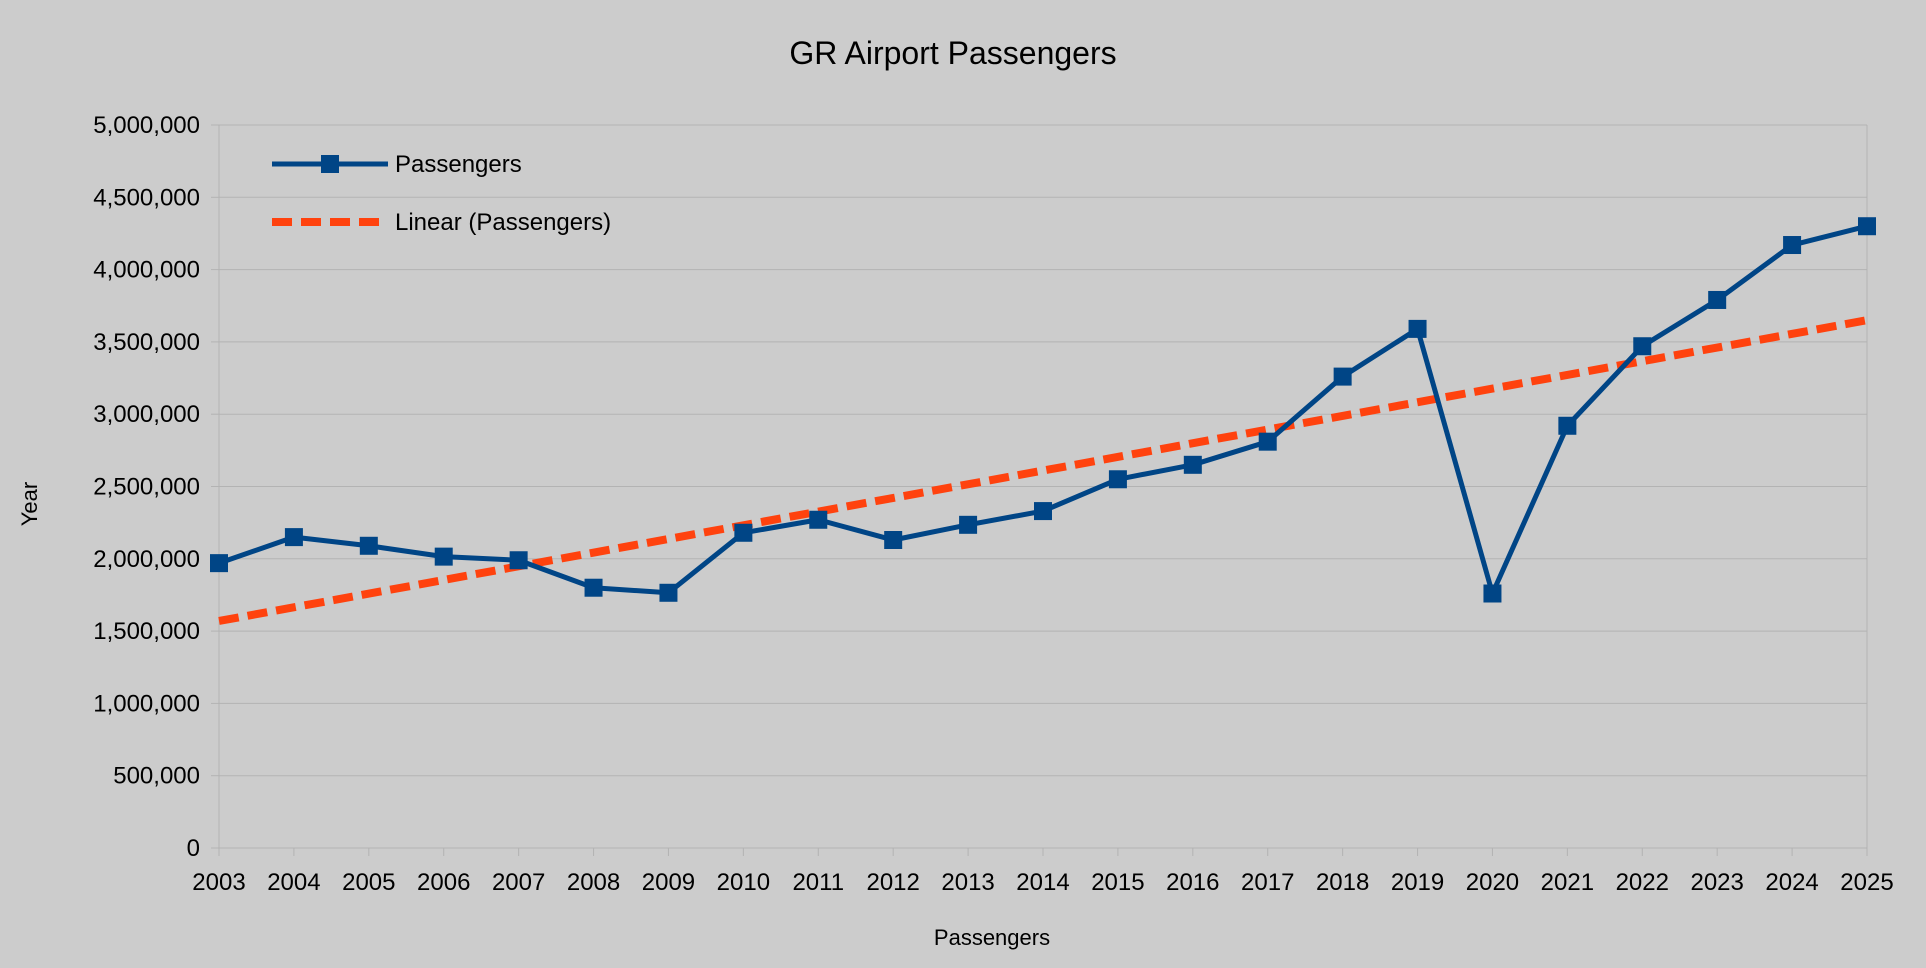 The height and width of the screenshot is (968, 1926). I want to click on x-tick-label: 2012, so click(892, 882).